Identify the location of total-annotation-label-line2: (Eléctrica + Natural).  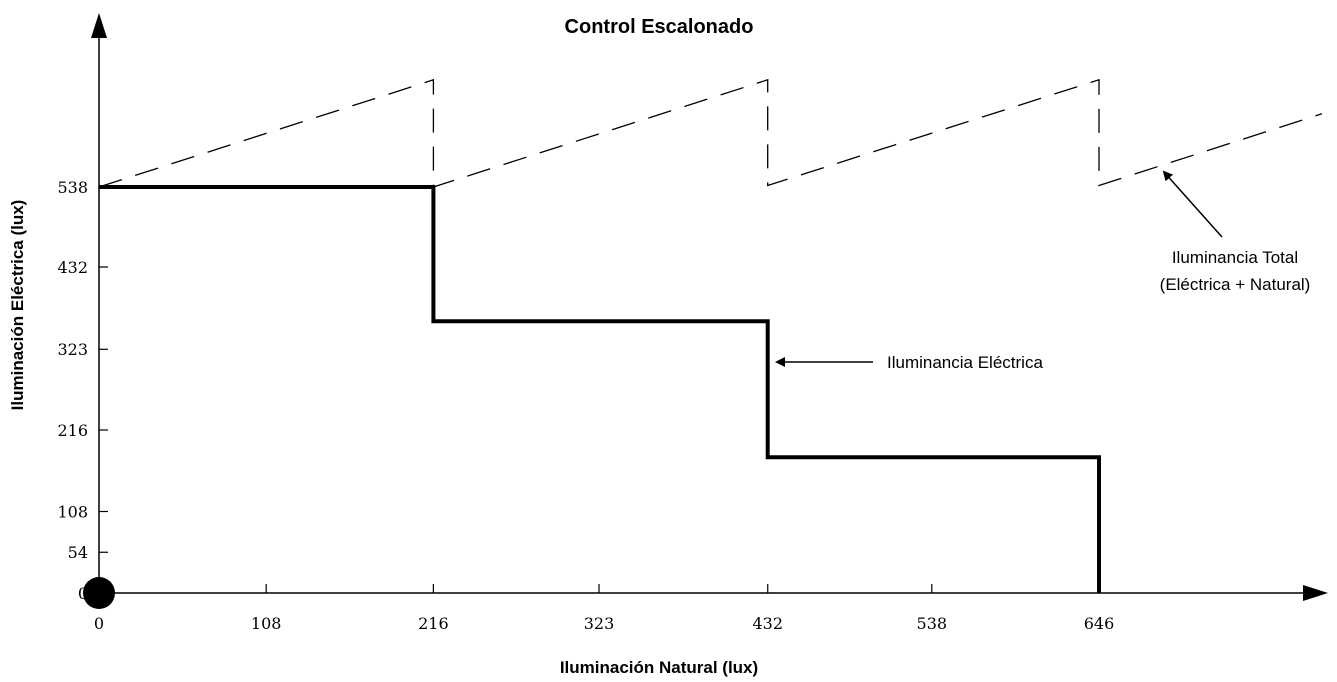
(1235, 284).